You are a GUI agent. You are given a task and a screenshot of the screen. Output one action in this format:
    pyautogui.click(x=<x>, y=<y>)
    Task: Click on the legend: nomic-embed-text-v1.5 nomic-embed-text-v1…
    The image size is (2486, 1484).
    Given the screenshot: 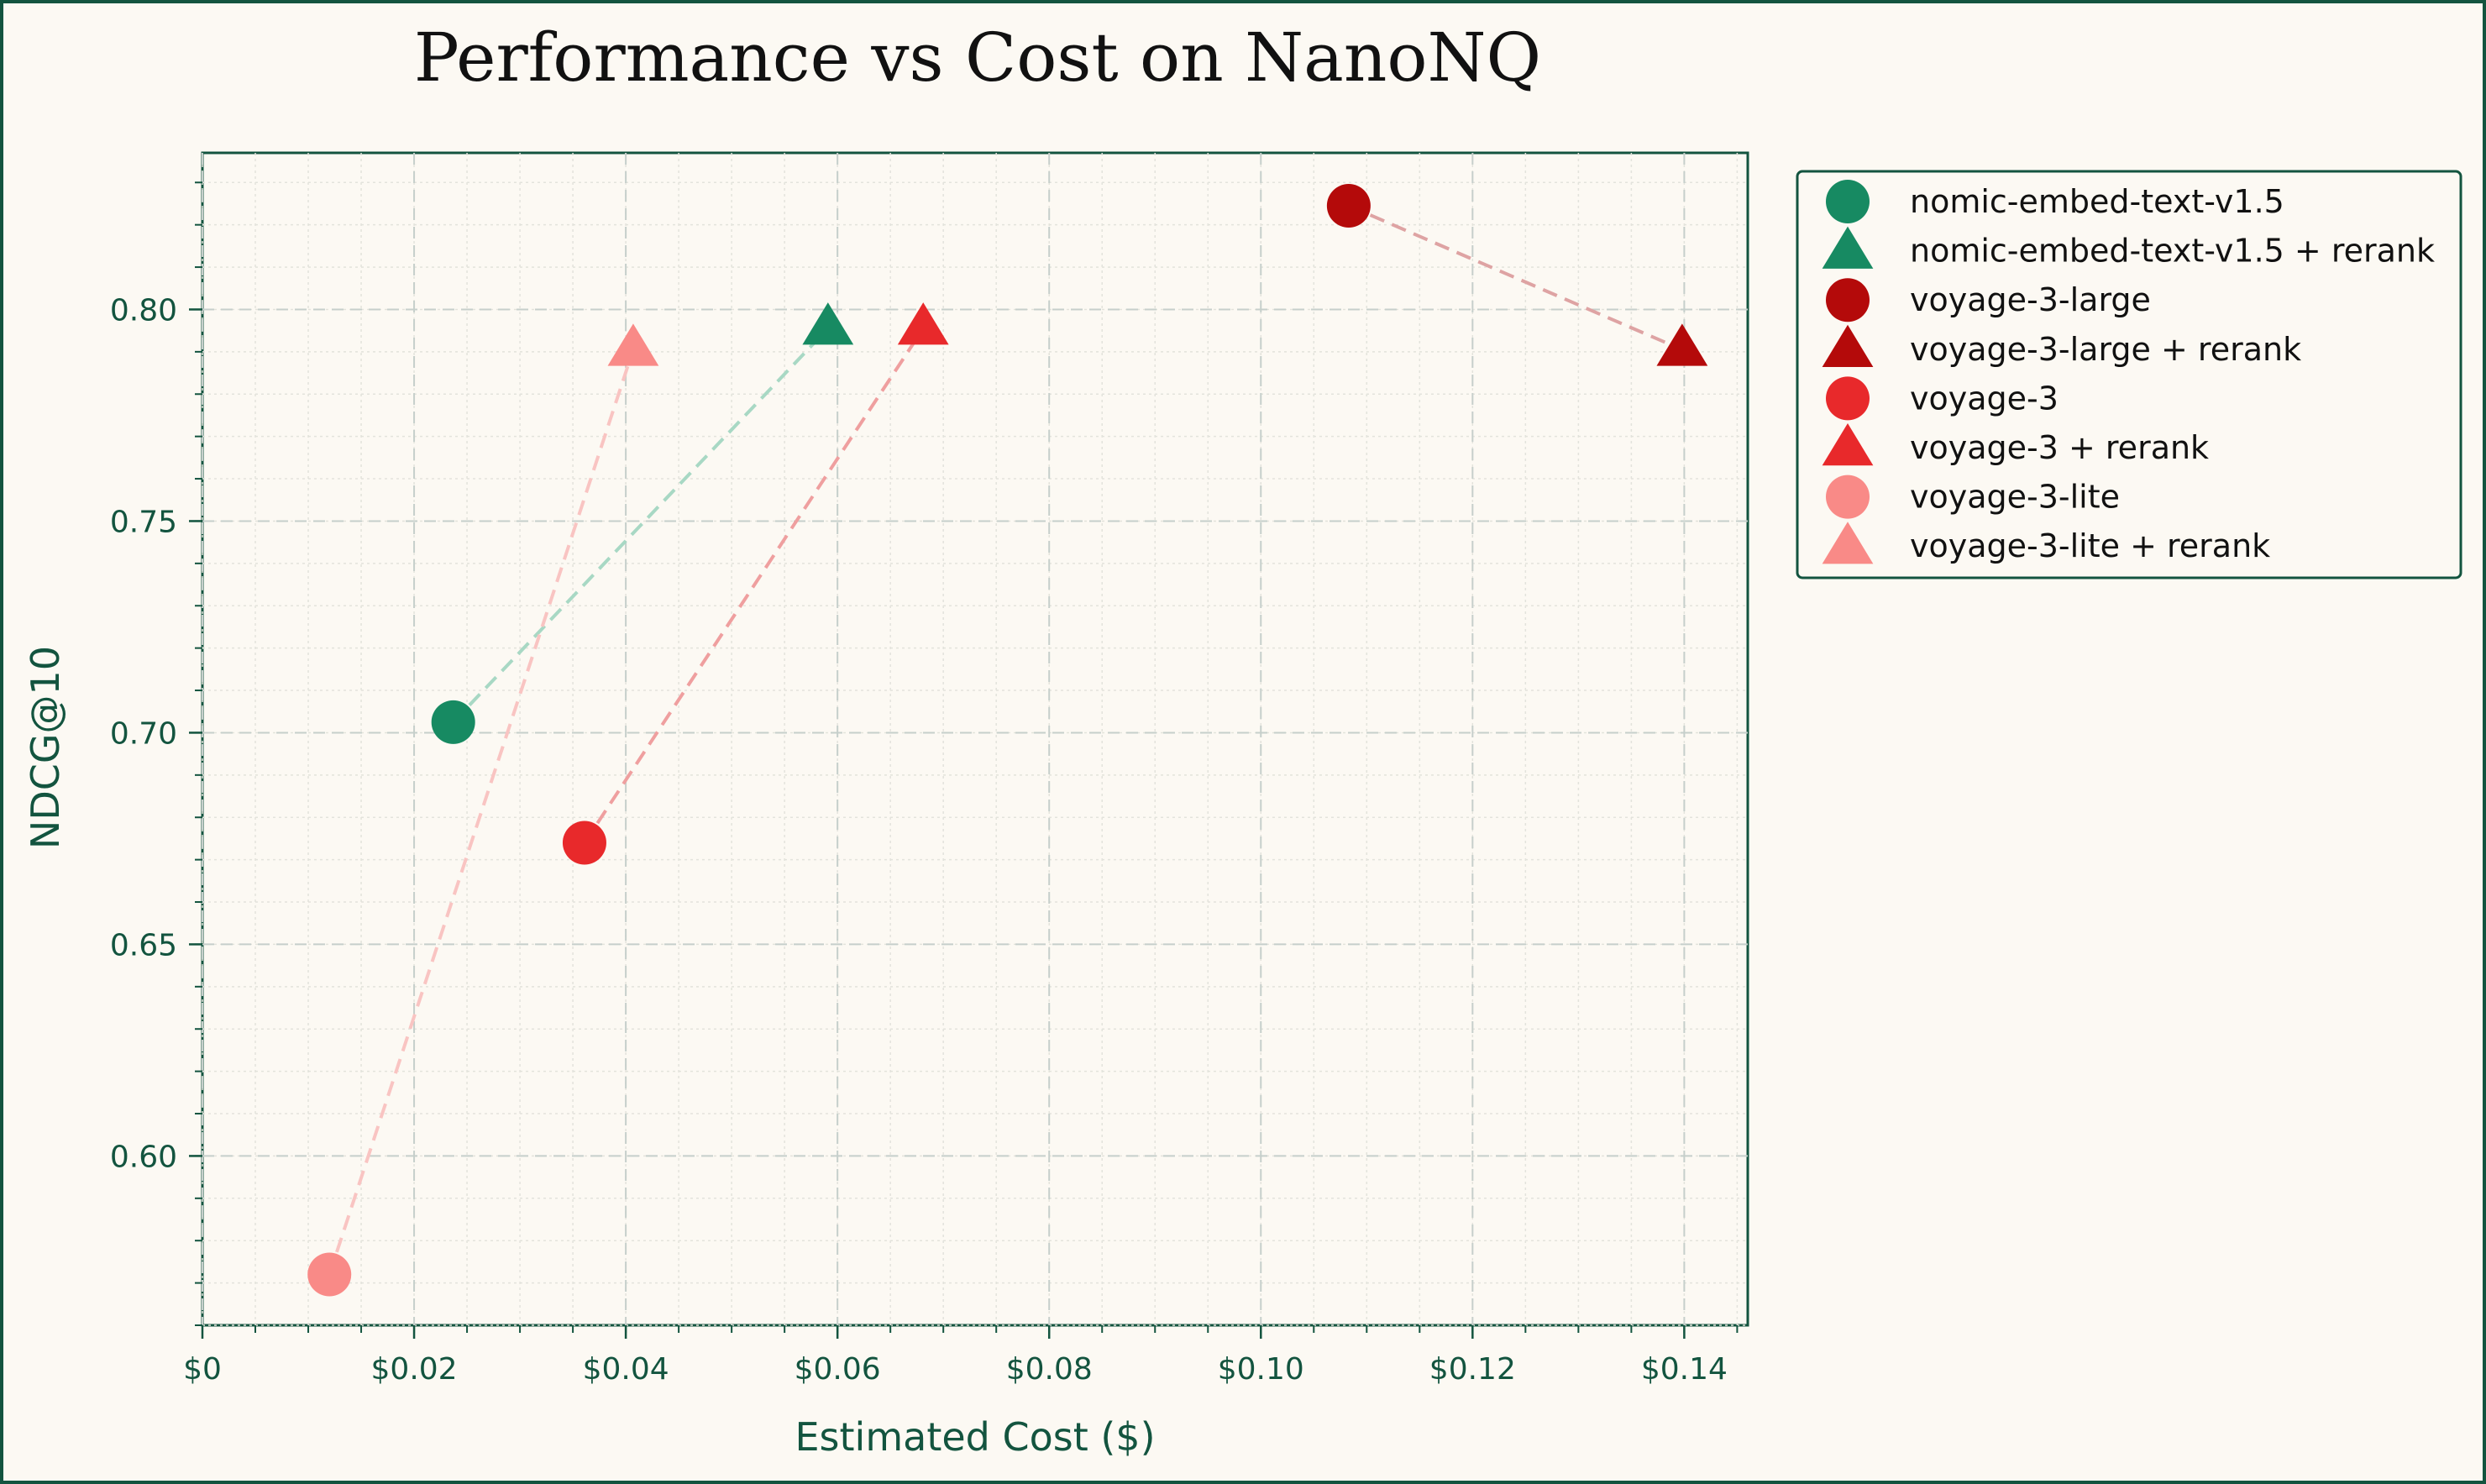 What is the action you would take?
    pyautogui.click(x=2129, y=375)
    